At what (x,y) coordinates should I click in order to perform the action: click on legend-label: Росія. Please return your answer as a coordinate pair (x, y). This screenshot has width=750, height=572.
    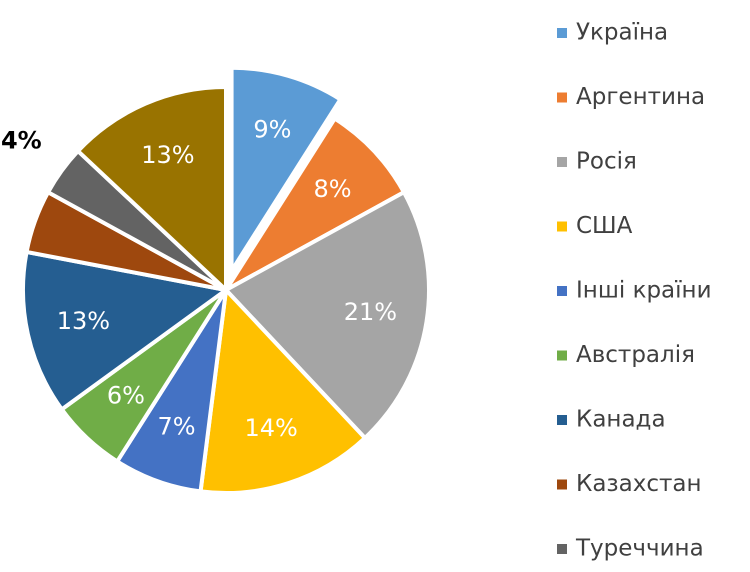
    Looking at the image, I should click on (606, 162).